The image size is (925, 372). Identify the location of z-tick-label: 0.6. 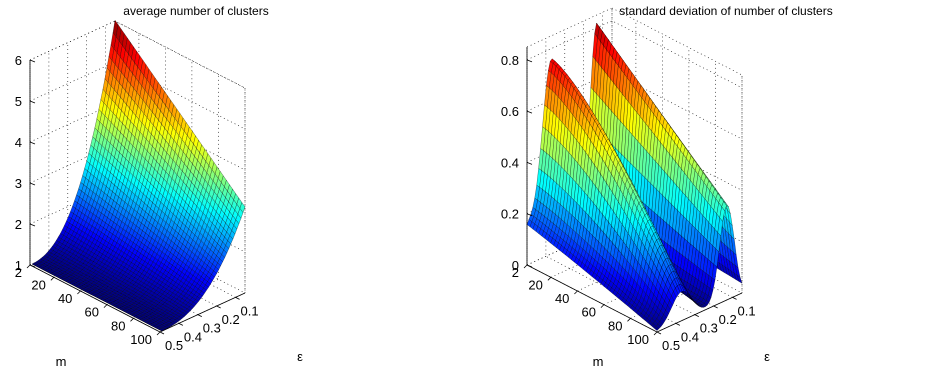
(510, 111).